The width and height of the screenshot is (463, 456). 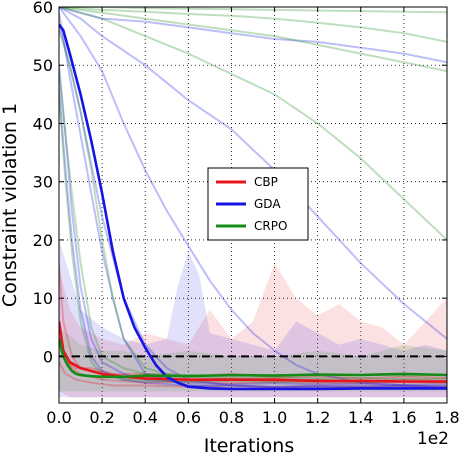 What do you see at coordinates (274, 417) in the screenshot?
I see `x-tick-label: 1.0` at bounding box center [274, 417].